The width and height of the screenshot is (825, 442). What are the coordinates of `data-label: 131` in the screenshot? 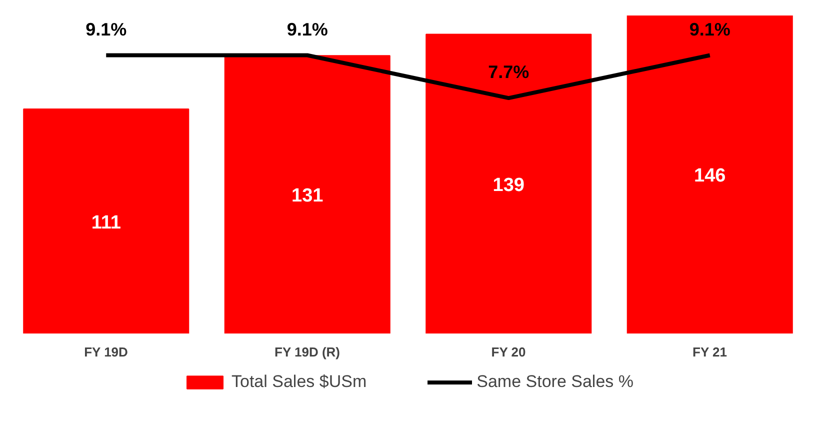 It's located at (308, 196).